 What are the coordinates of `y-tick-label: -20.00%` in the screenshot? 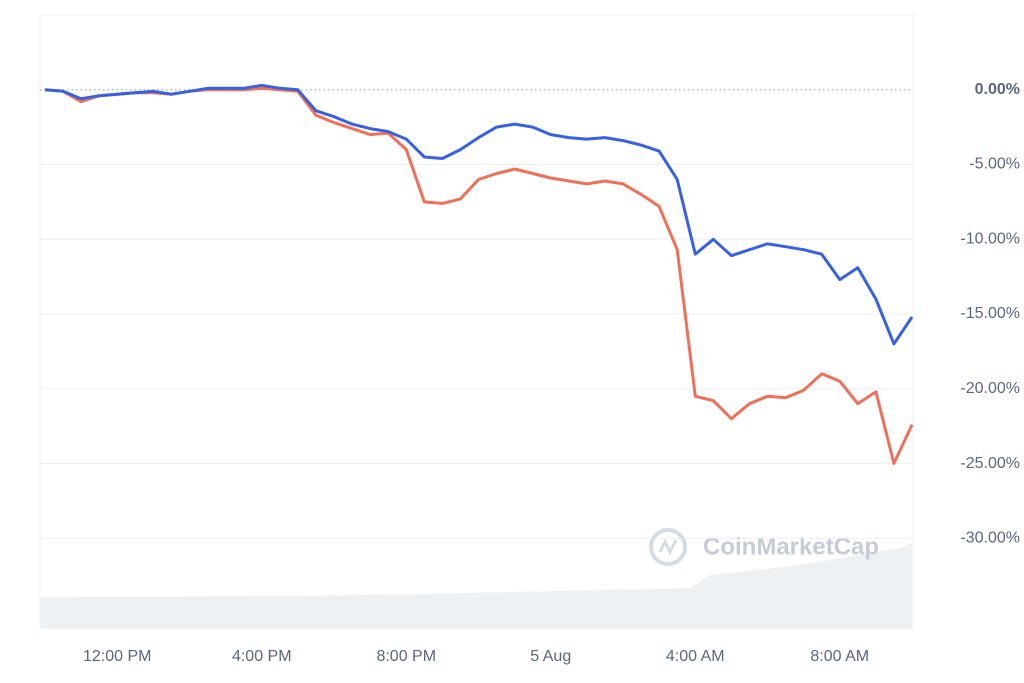 It's located at (990, 388).